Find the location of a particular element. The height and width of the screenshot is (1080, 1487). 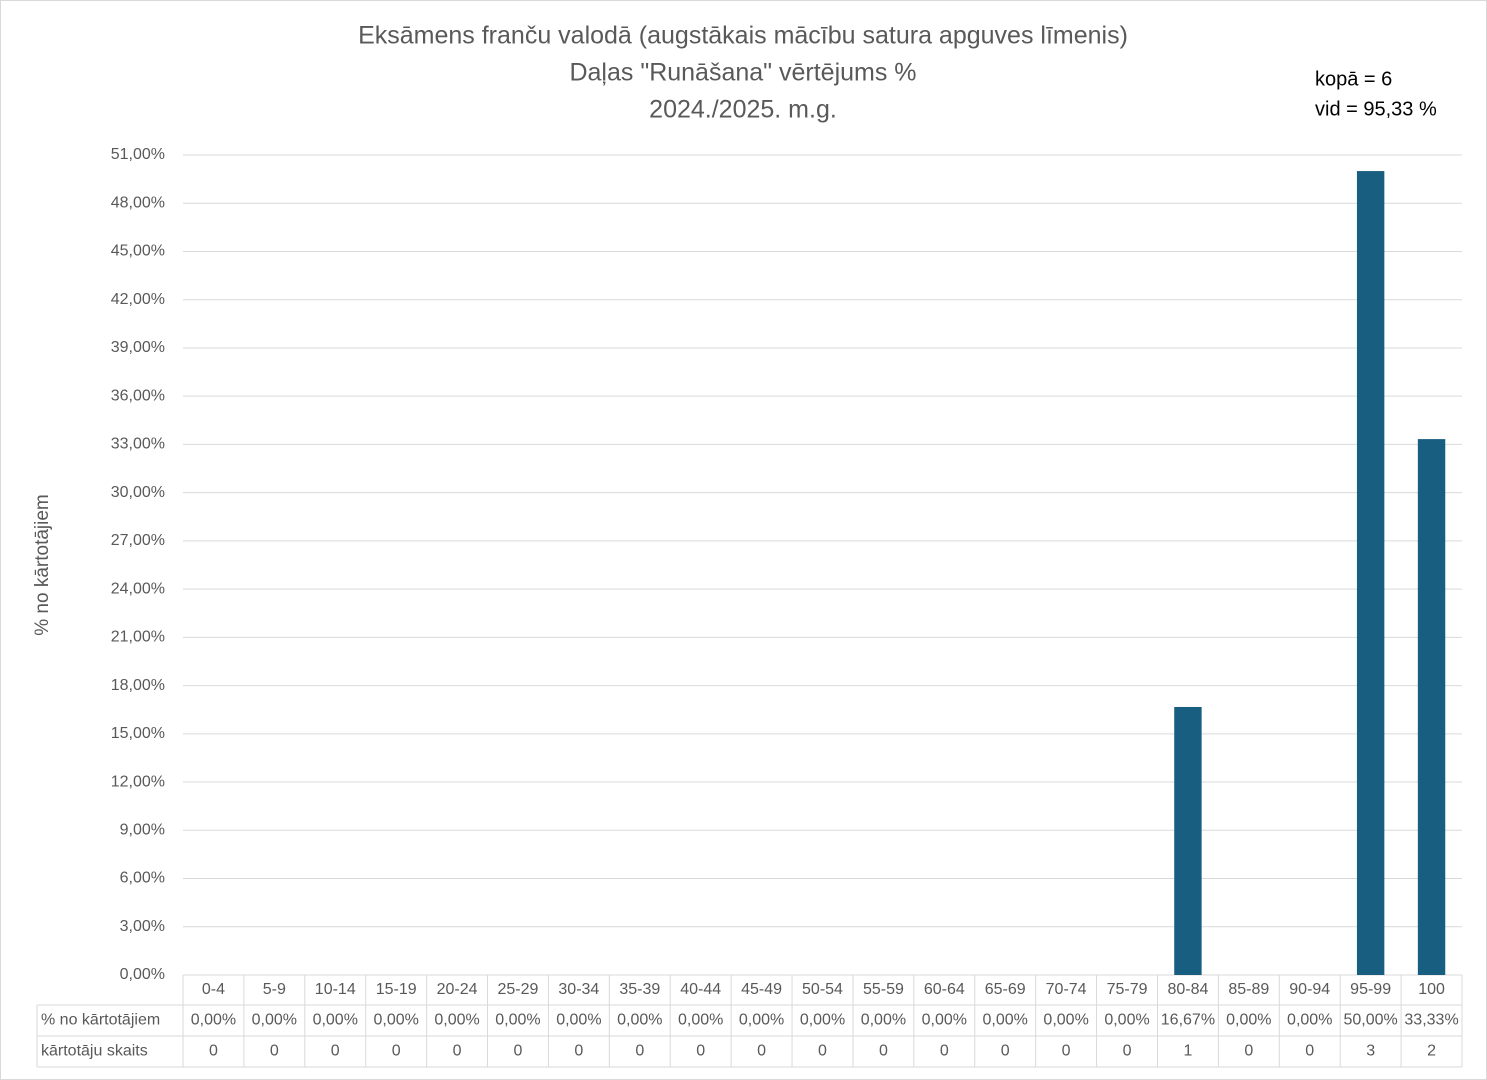

x-tick-label: 5-9 is located at coordinates (274, 989).